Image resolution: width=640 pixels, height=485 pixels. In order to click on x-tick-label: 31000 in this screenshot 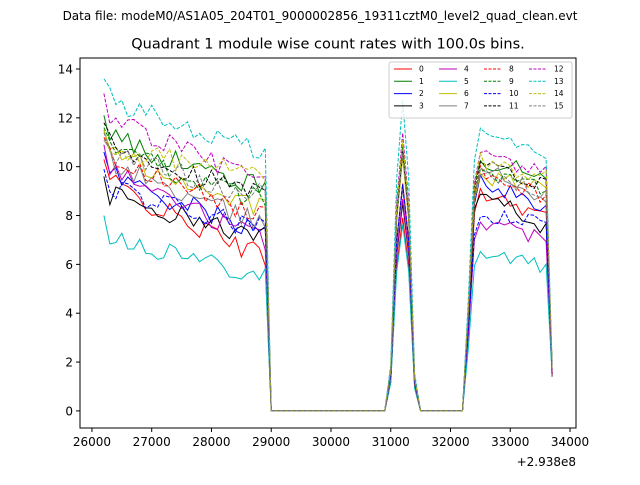, I will do `click(391, 442)`.